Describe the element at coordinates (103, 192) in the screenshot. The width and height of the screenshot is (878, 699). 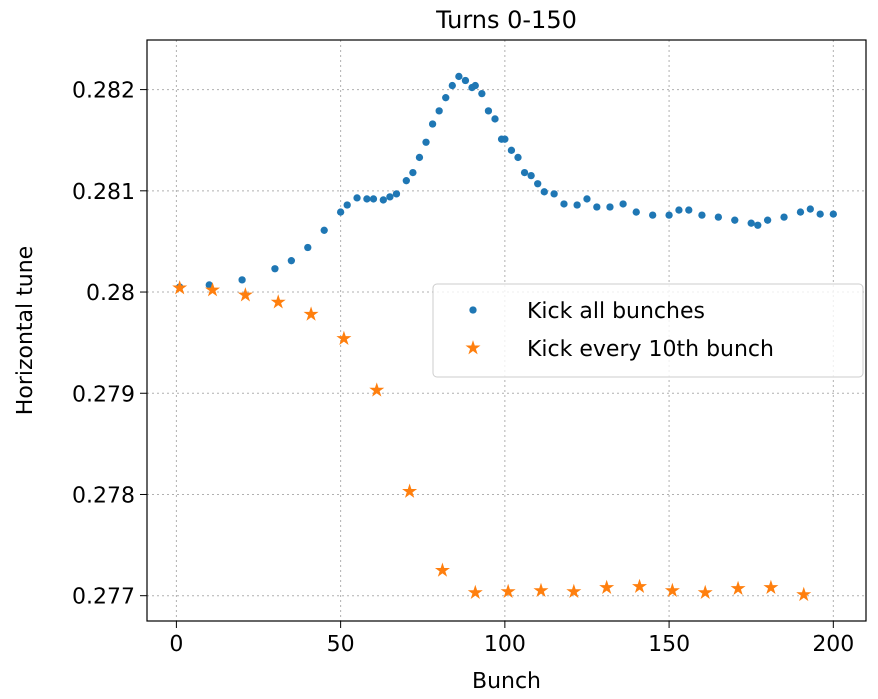
I see `y-tick-label: 0.281` at that location.